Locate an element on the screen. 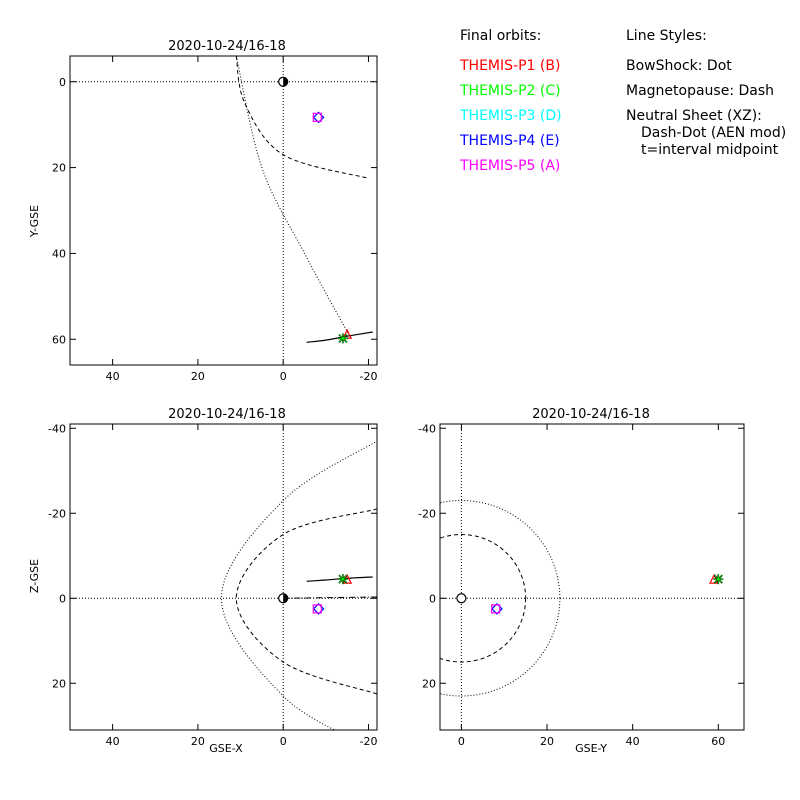 The image size is (800, 800). legend-probe-p5: THEMIS-P5 (A) is located at coordinates (509, 166).